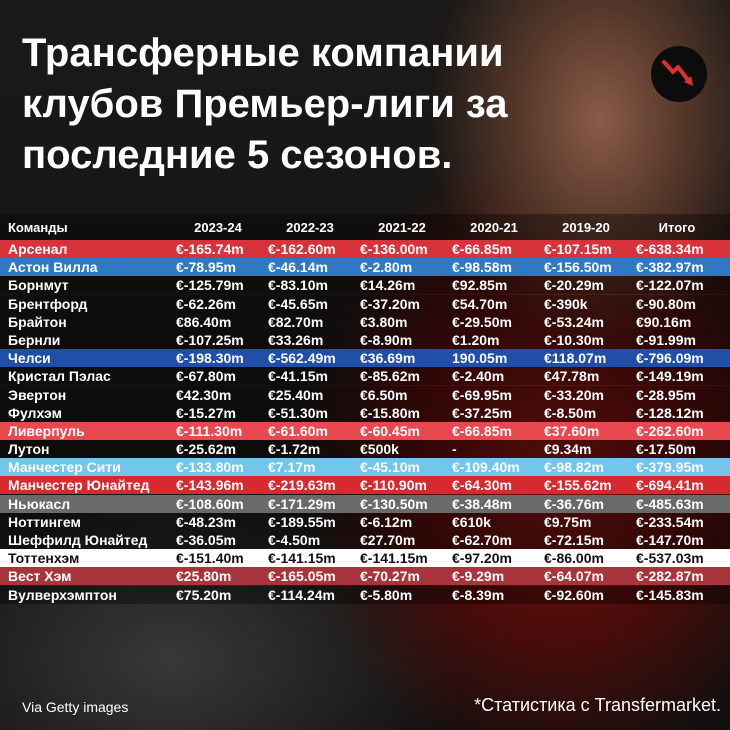  I want to click on team-name: Арсенал, so click(38, 249).